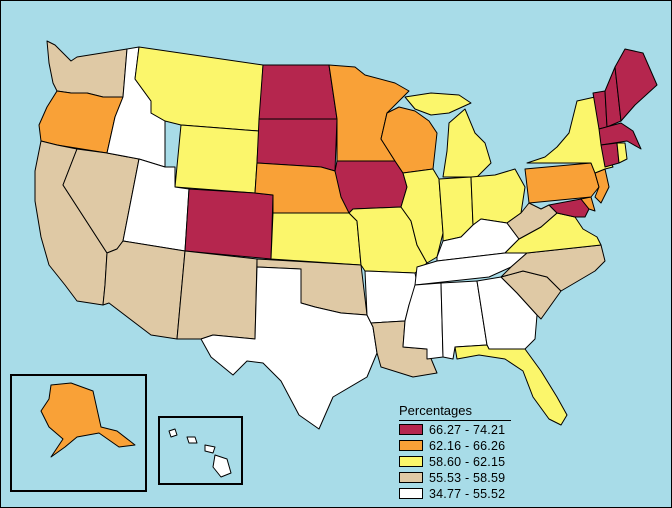 The image size is (672, 508). I want to click on state-pennsylvania, so click(562, 183).